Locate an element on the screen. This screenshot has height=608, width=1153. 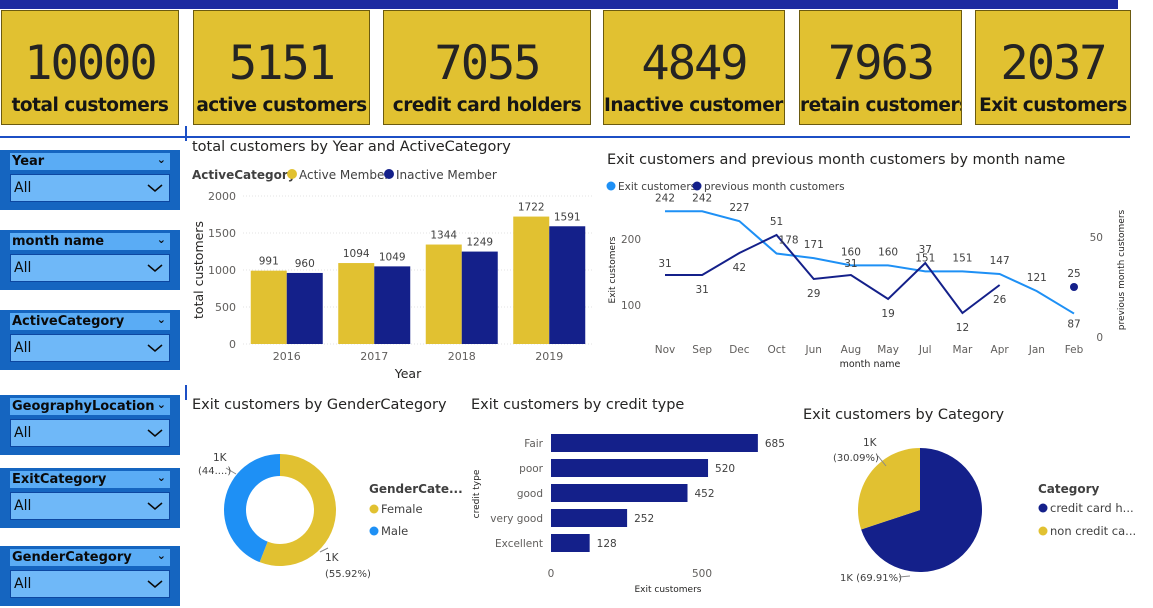
marker-previous-month is located at coordinates (1074, 287).